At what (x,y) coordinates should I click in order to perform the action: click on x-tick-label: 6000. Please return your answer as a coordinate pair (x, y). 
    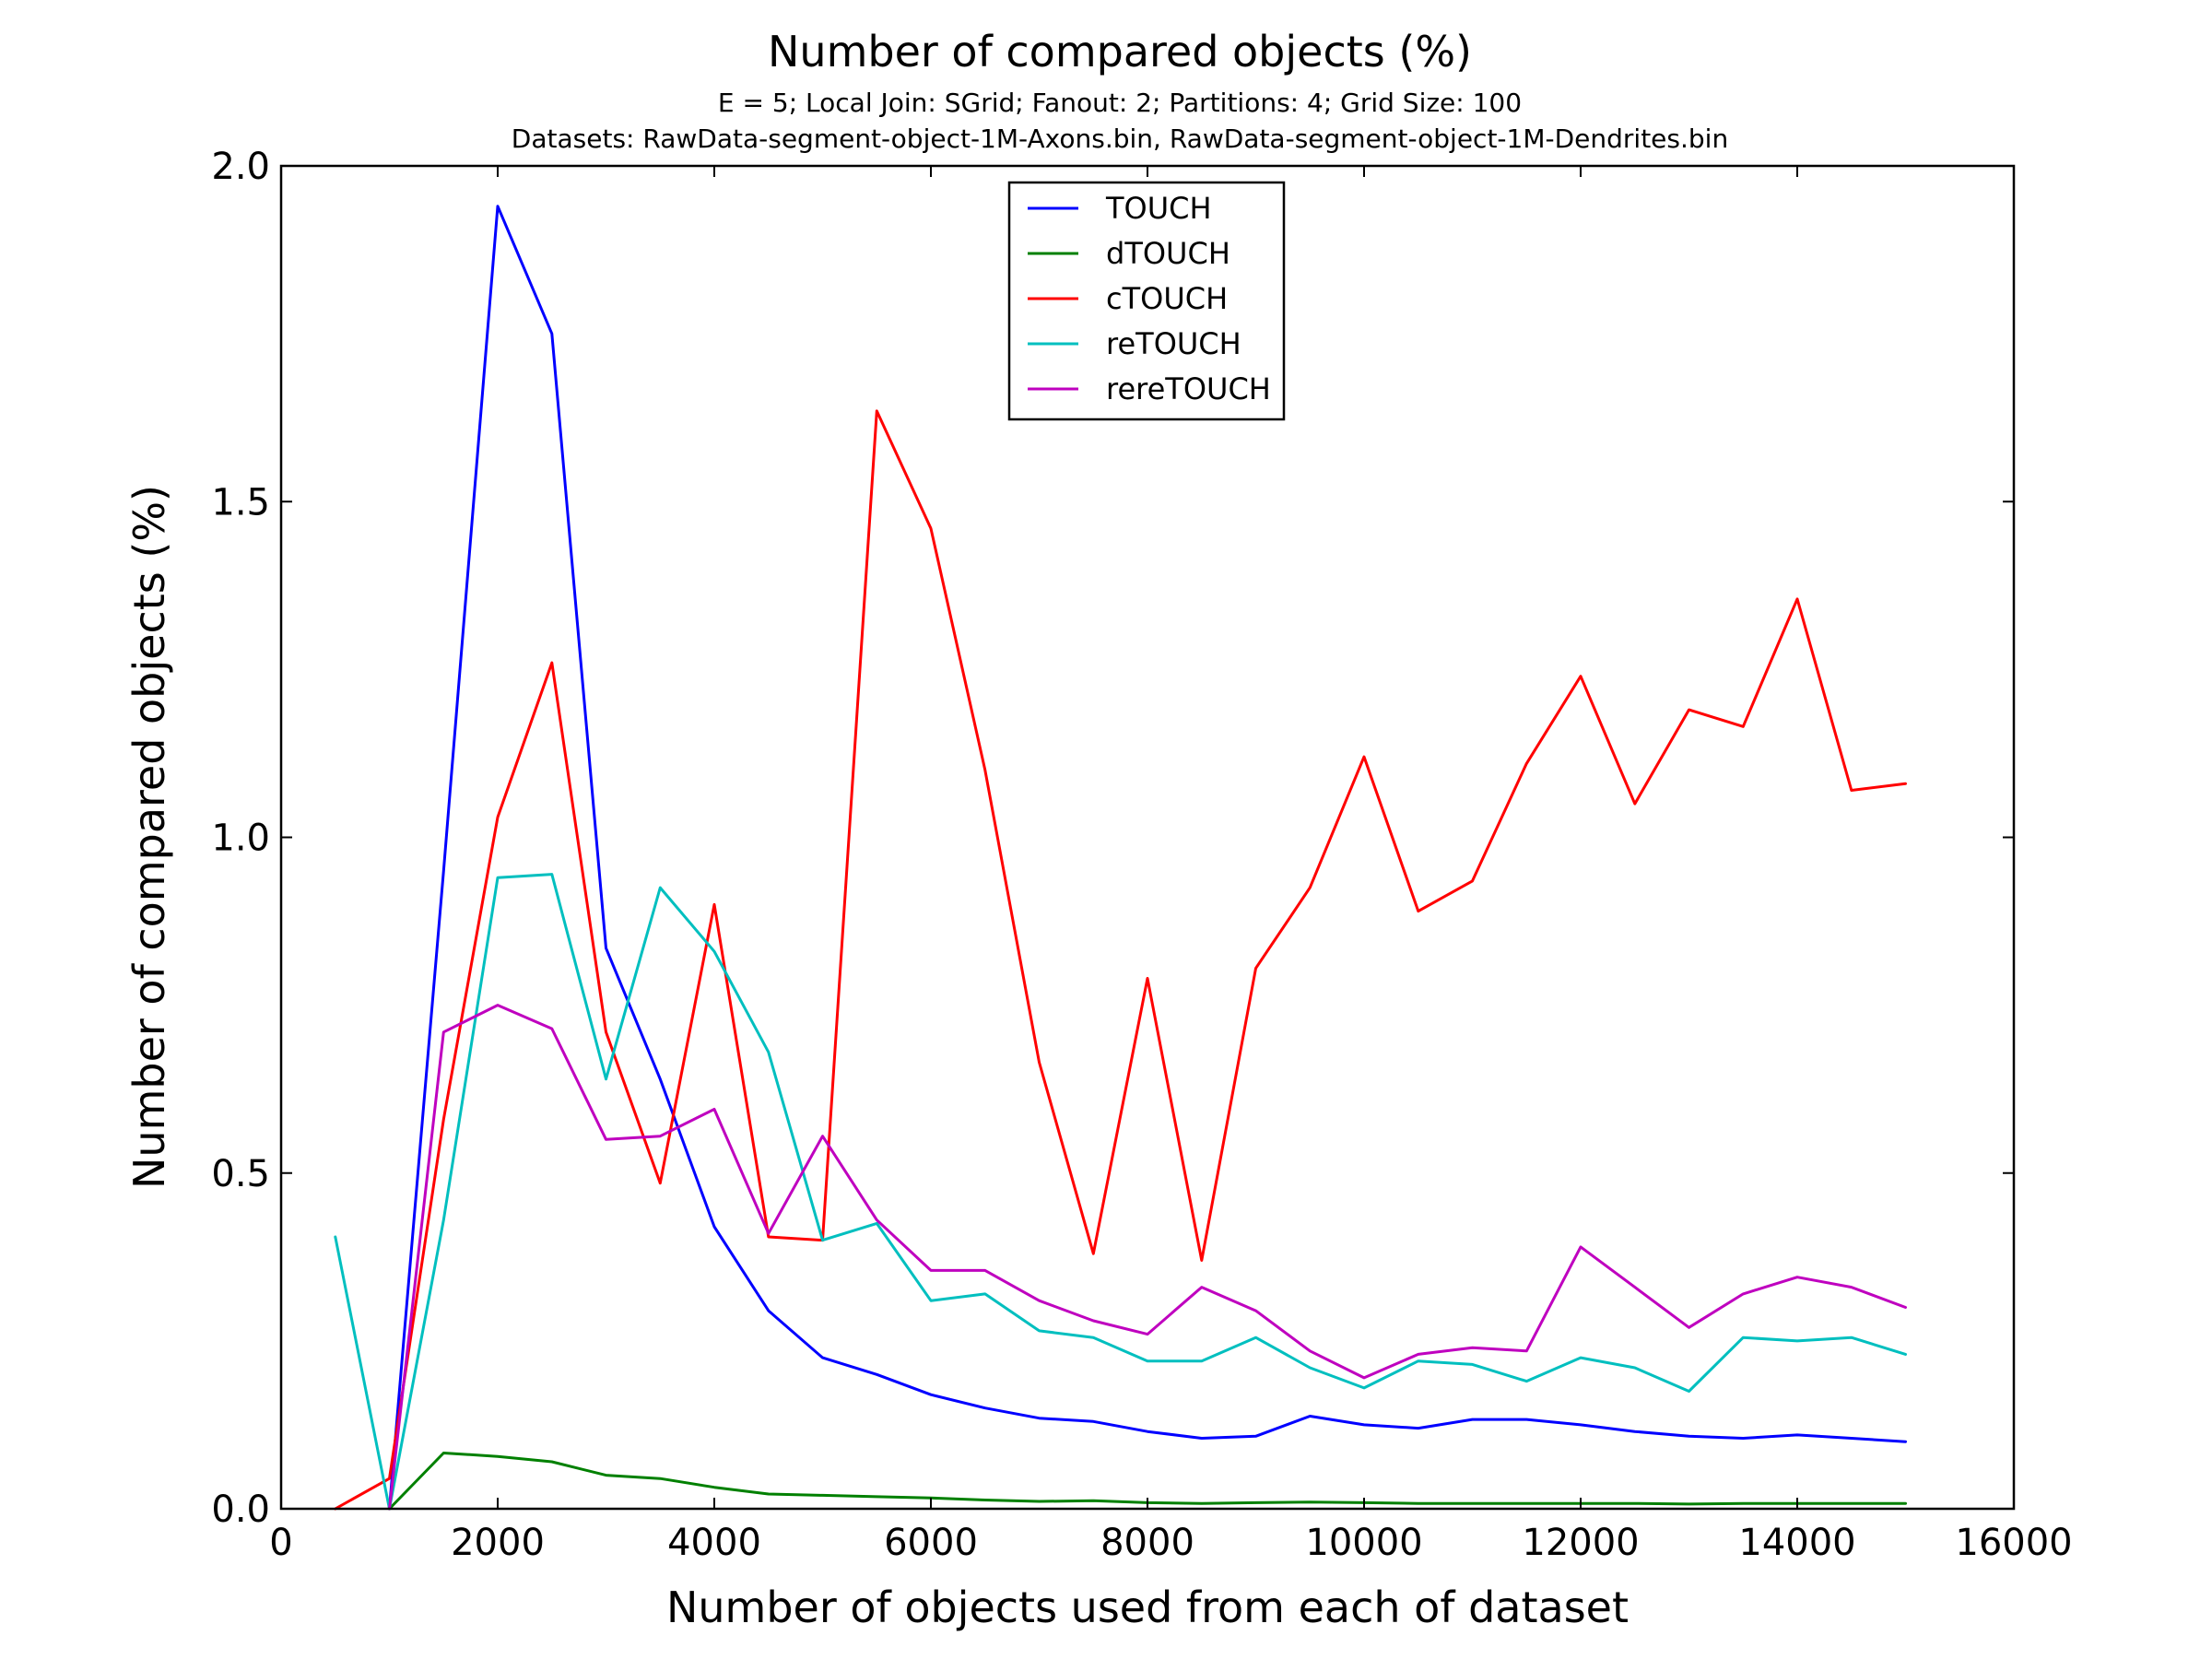
    Looking at the image, I should click on (931, 1543).